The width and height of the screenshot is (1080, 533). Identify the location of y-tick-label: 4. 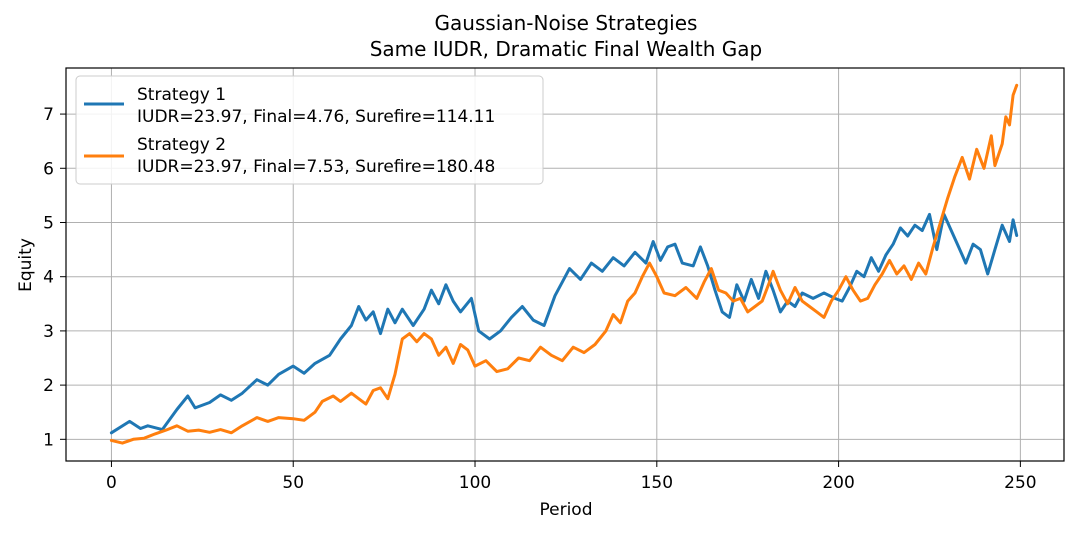
(48, 278).